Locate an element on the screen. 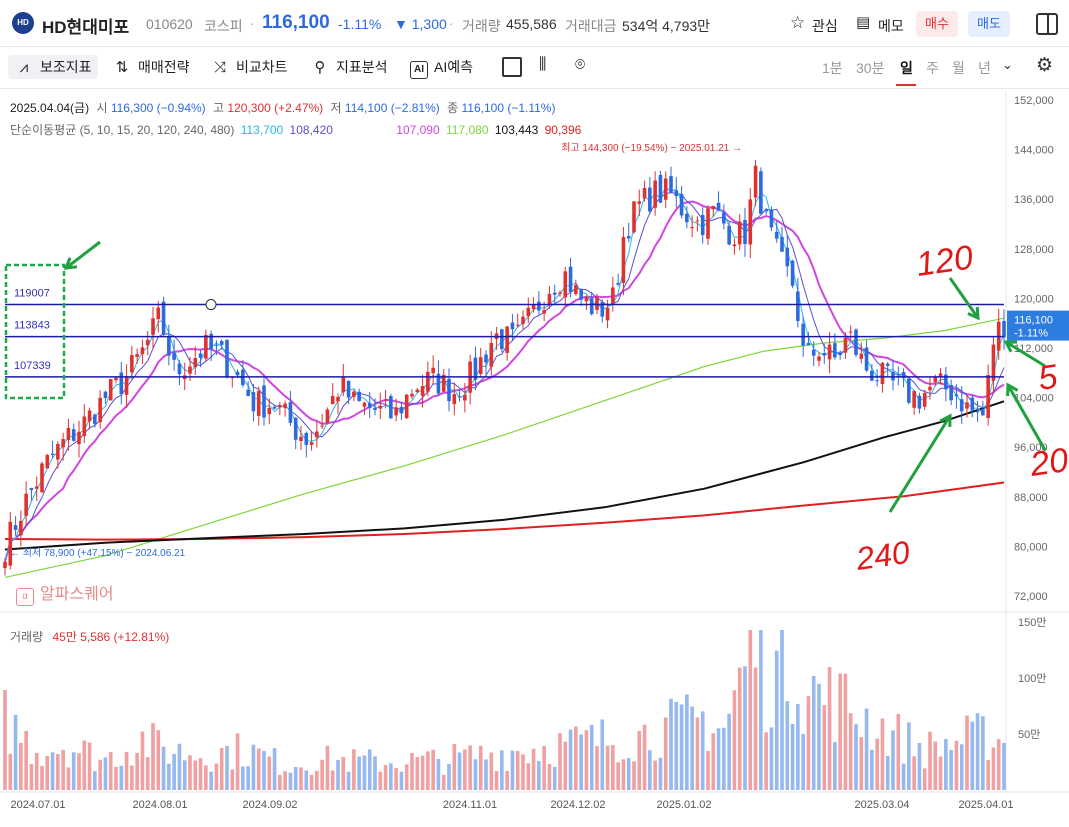 The height and width of the screenshot is (827, 1069). camera-icon: ⌾ is located at coordinates (580, 64).